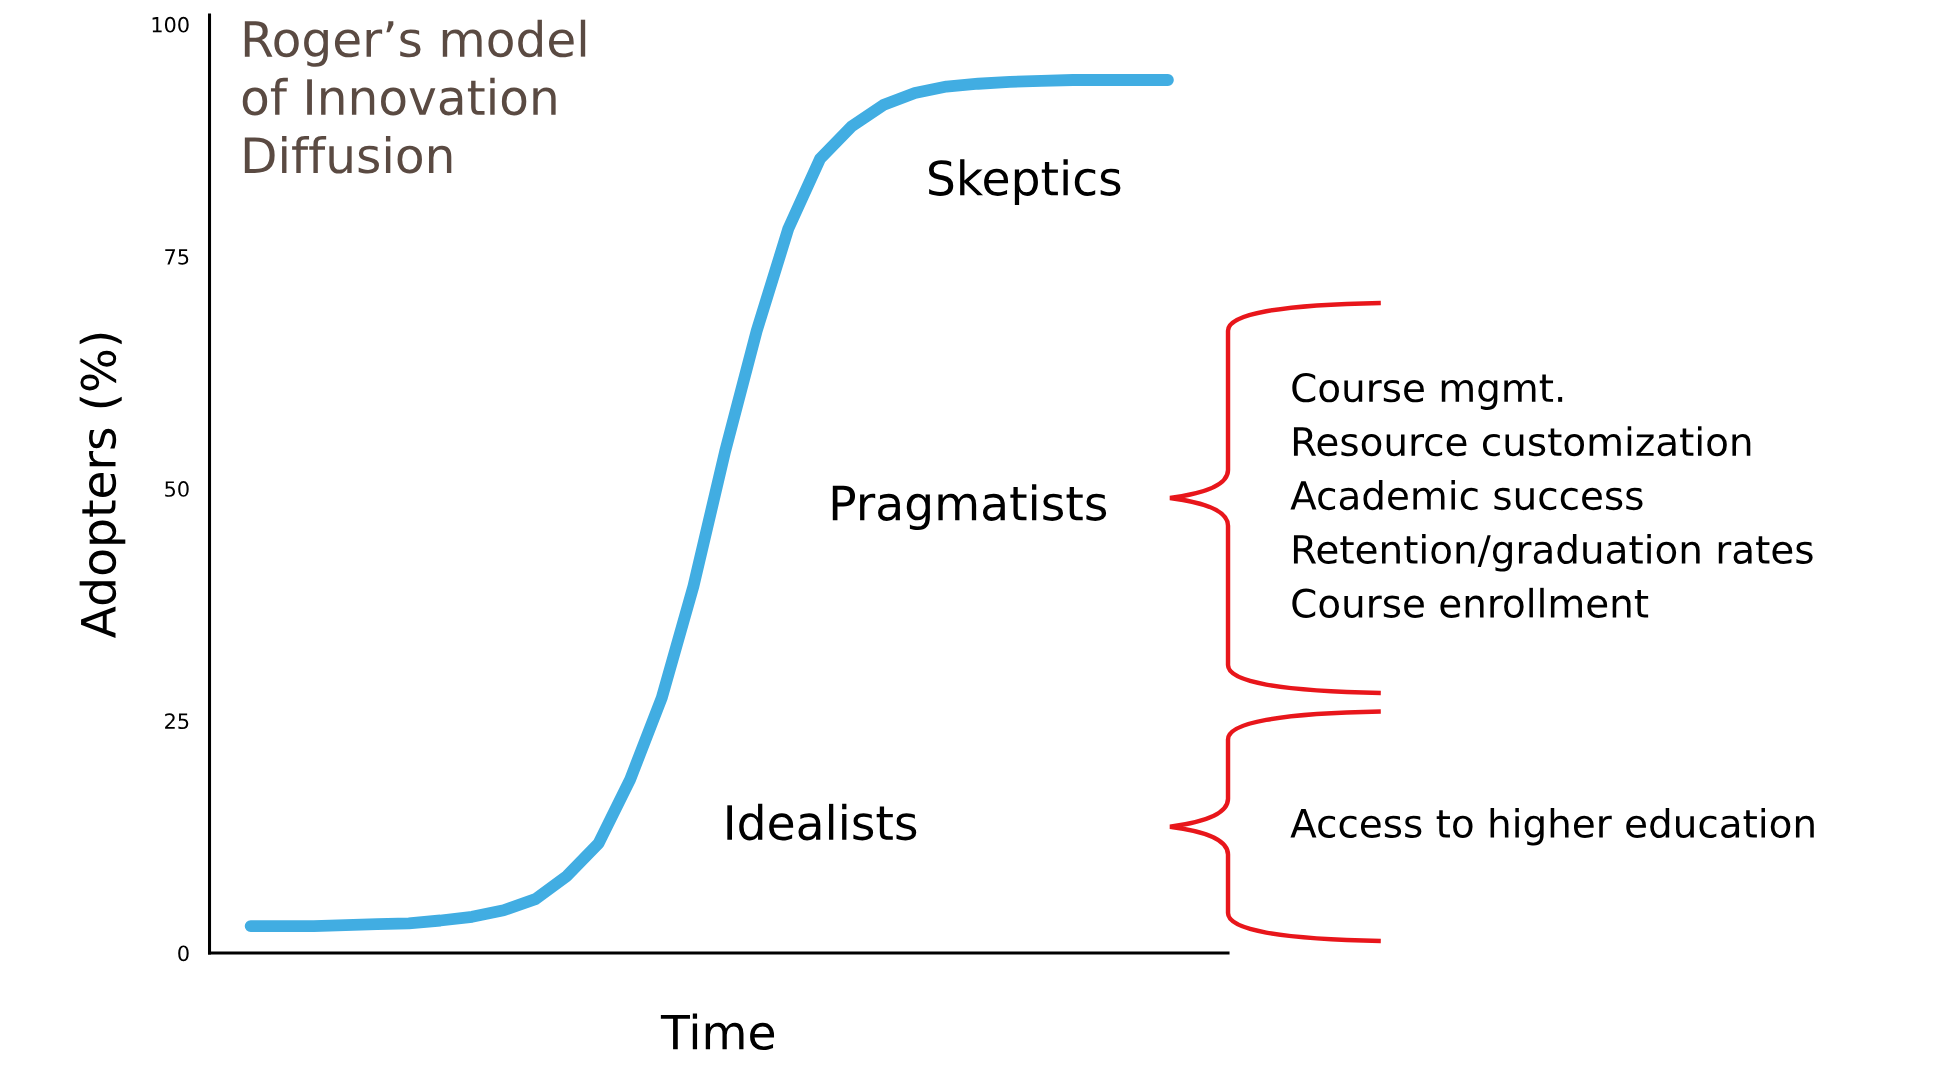  I want to click on y-axis-title: Adopters (%), so click(102, 485).